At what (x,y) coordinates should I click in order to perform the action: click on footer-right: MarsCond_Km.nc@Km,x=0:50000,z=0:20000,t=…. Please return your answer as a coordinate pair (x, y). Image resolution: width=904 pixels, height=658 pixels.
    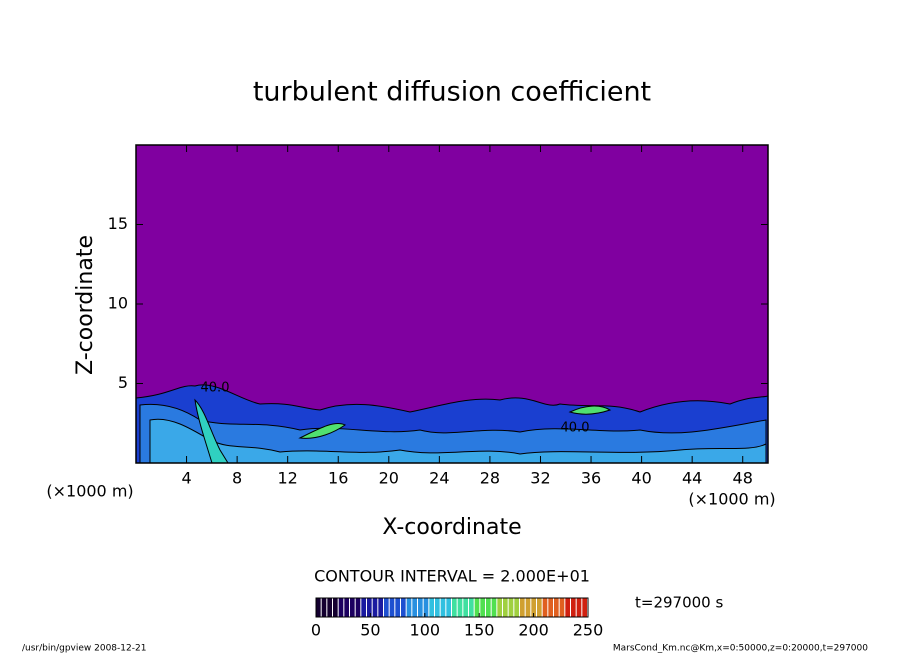
    Looking at the image, I should click on (740, 649).